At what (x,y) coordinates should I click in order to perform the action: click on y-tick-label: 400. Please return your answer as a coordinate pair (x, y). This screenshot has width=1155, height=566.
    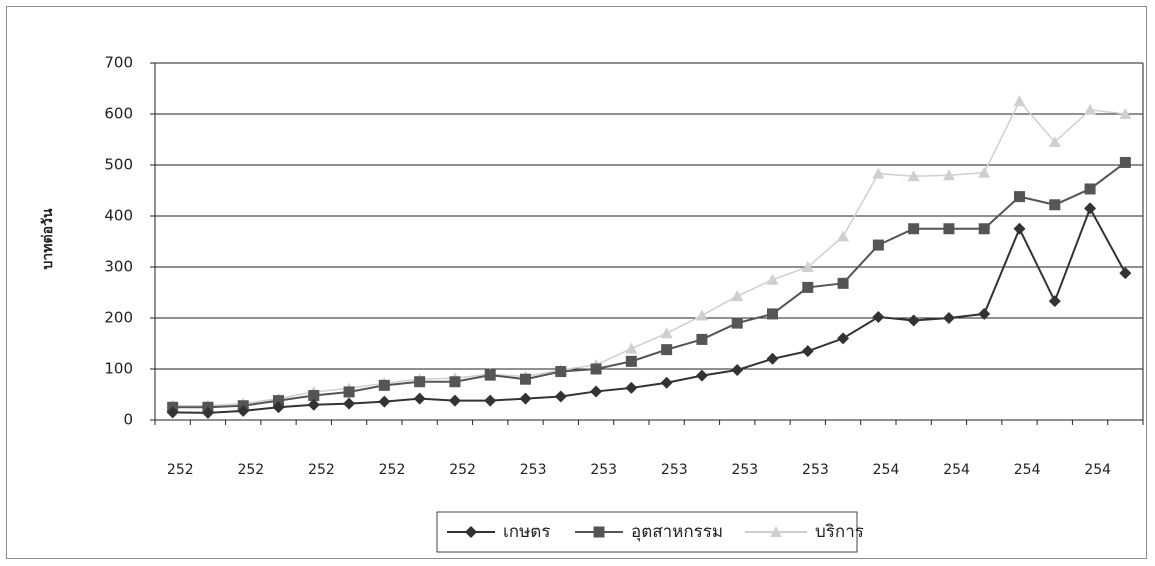
    Looking at the image, I should click on (118, 216).